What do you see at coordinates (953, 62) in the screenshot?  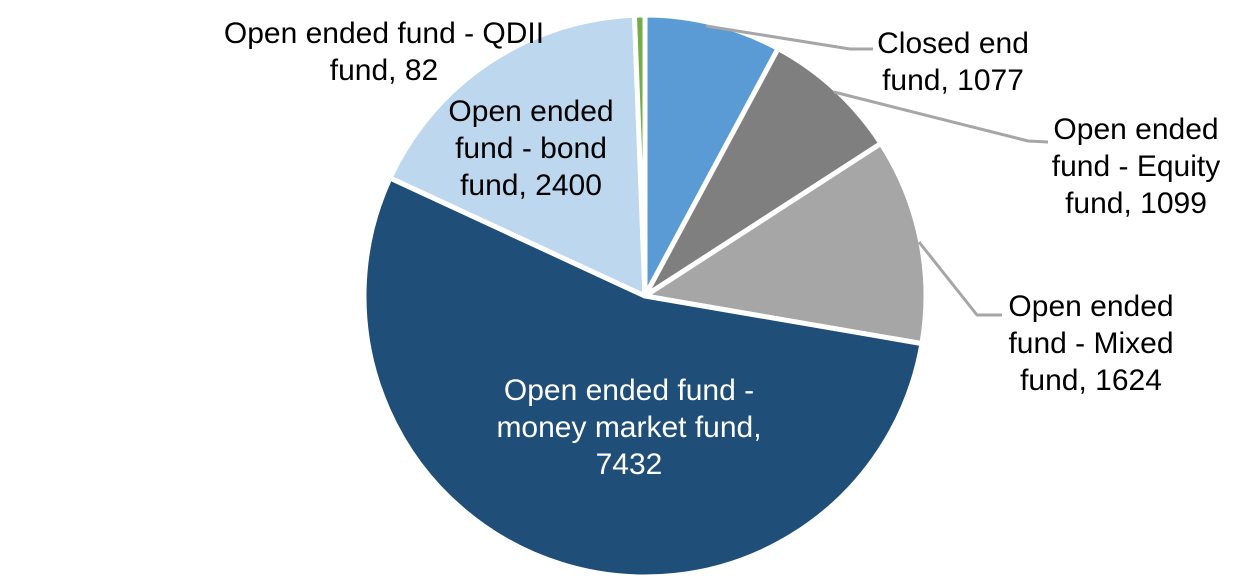 I see `label-closed-end-fund: Closed end fund, 1077` at bounding box center [953, 62].